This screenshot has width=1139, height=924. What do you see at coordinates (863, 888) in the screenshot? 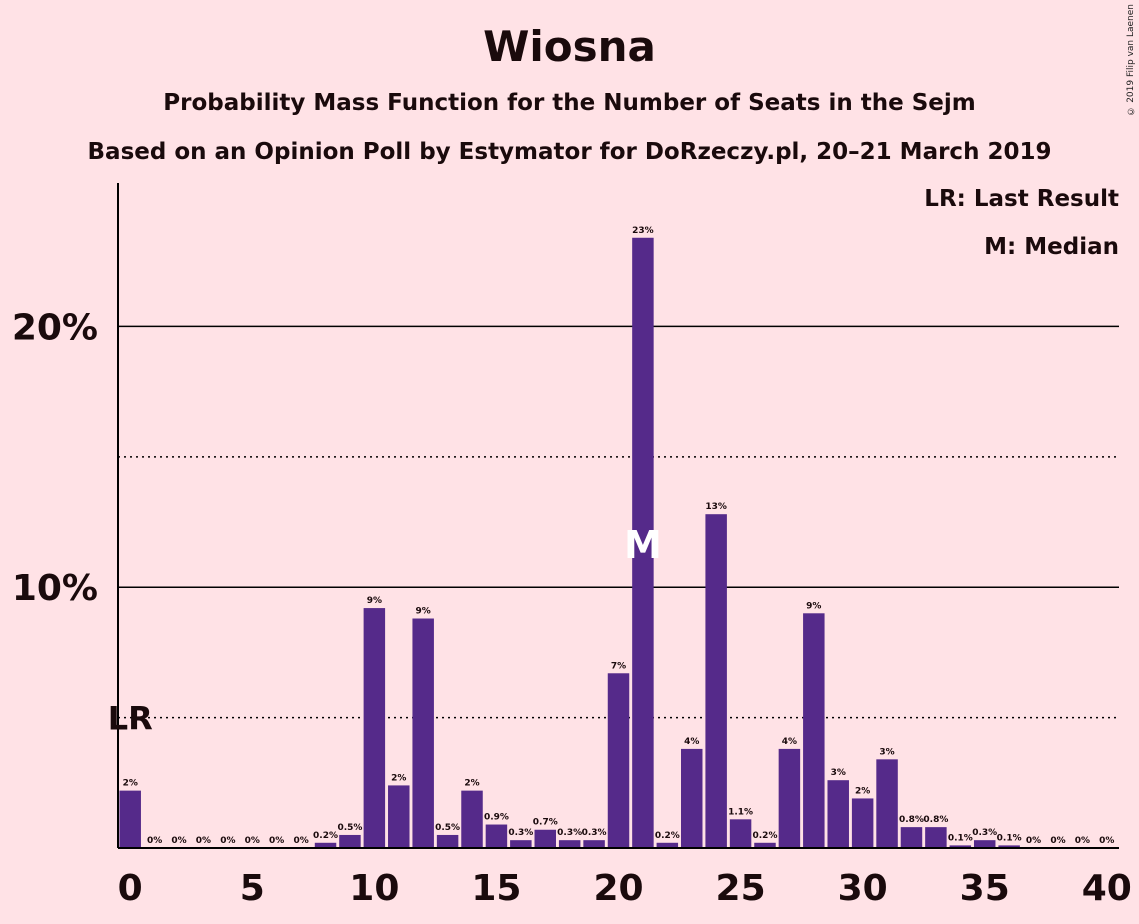
I see `x-tick-label: 30` at bounding box center [863, 888].